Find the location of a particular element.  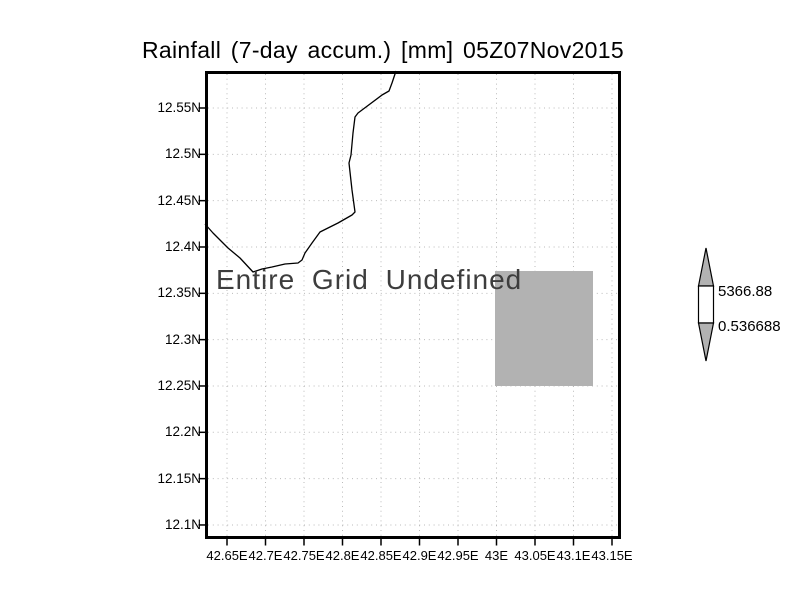

colorbar-top-arrow is located at coordinates (706, 267).